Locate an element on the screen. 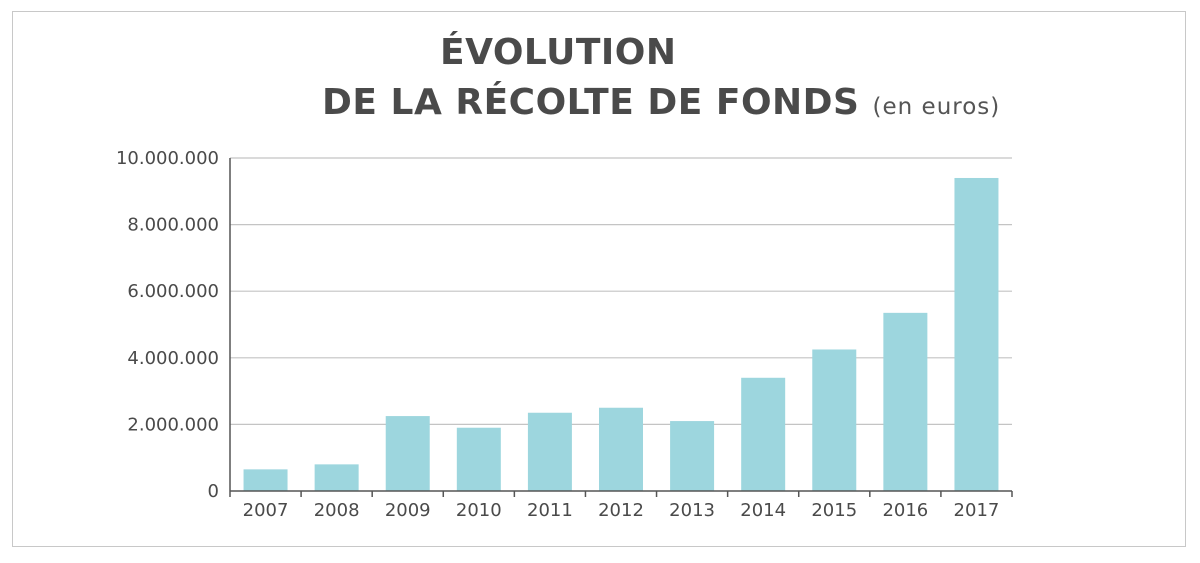 The image size is (1200, 563). bar-2007 is located at coordinates (265, 480).